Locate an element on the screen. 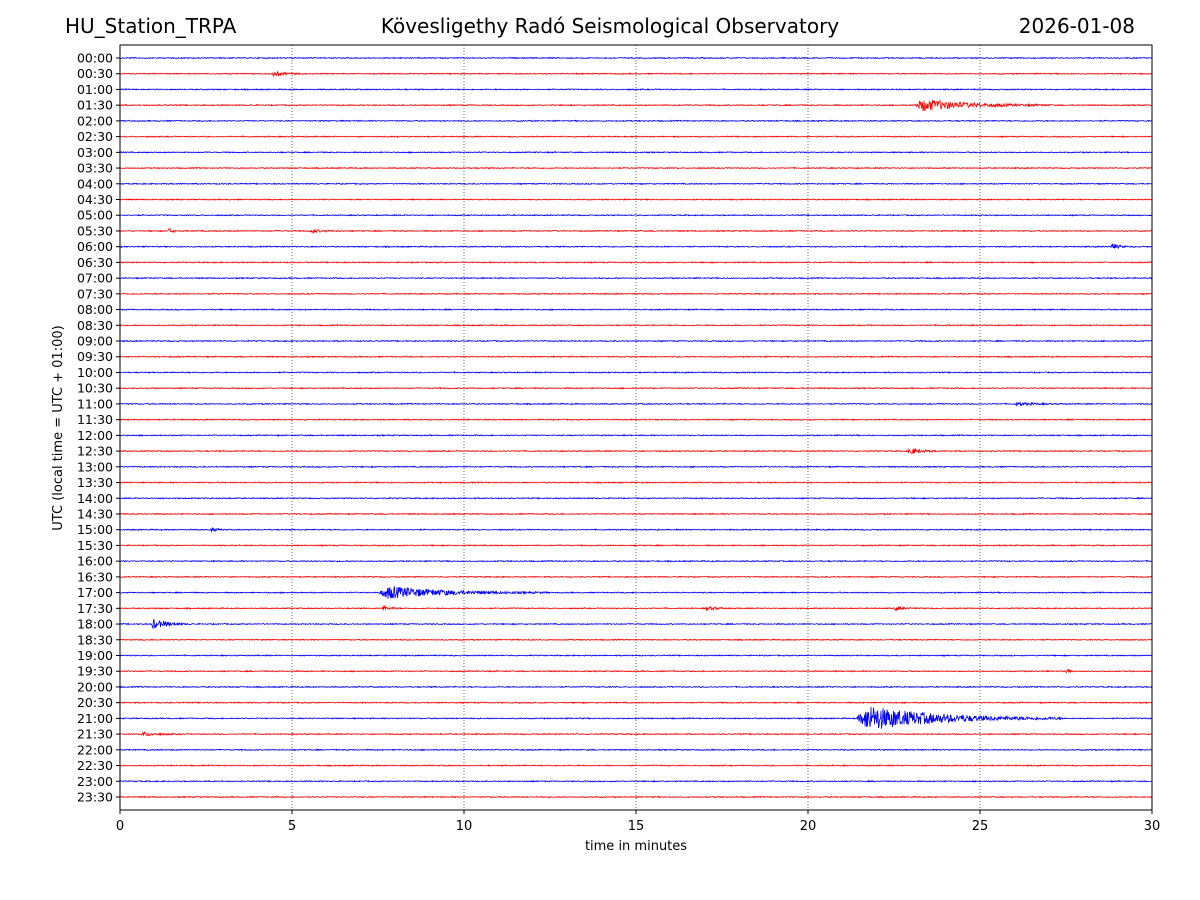  y-tick-label: 19:30 is located at coordinates (95, 671).